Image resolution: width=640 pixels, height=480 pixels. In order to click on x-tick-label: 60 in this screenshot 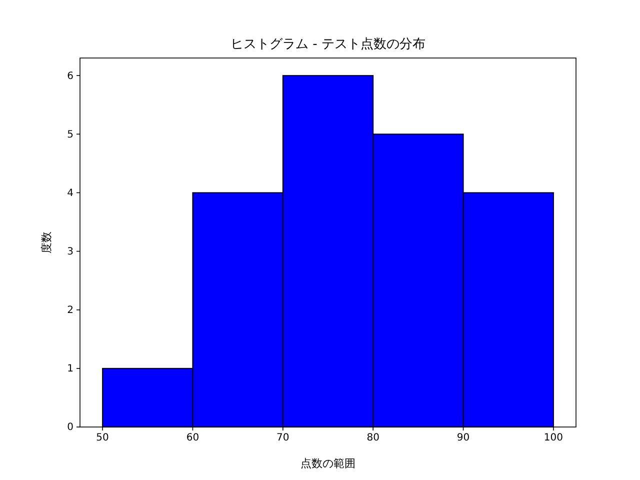, I will do `click(193, 438)`.